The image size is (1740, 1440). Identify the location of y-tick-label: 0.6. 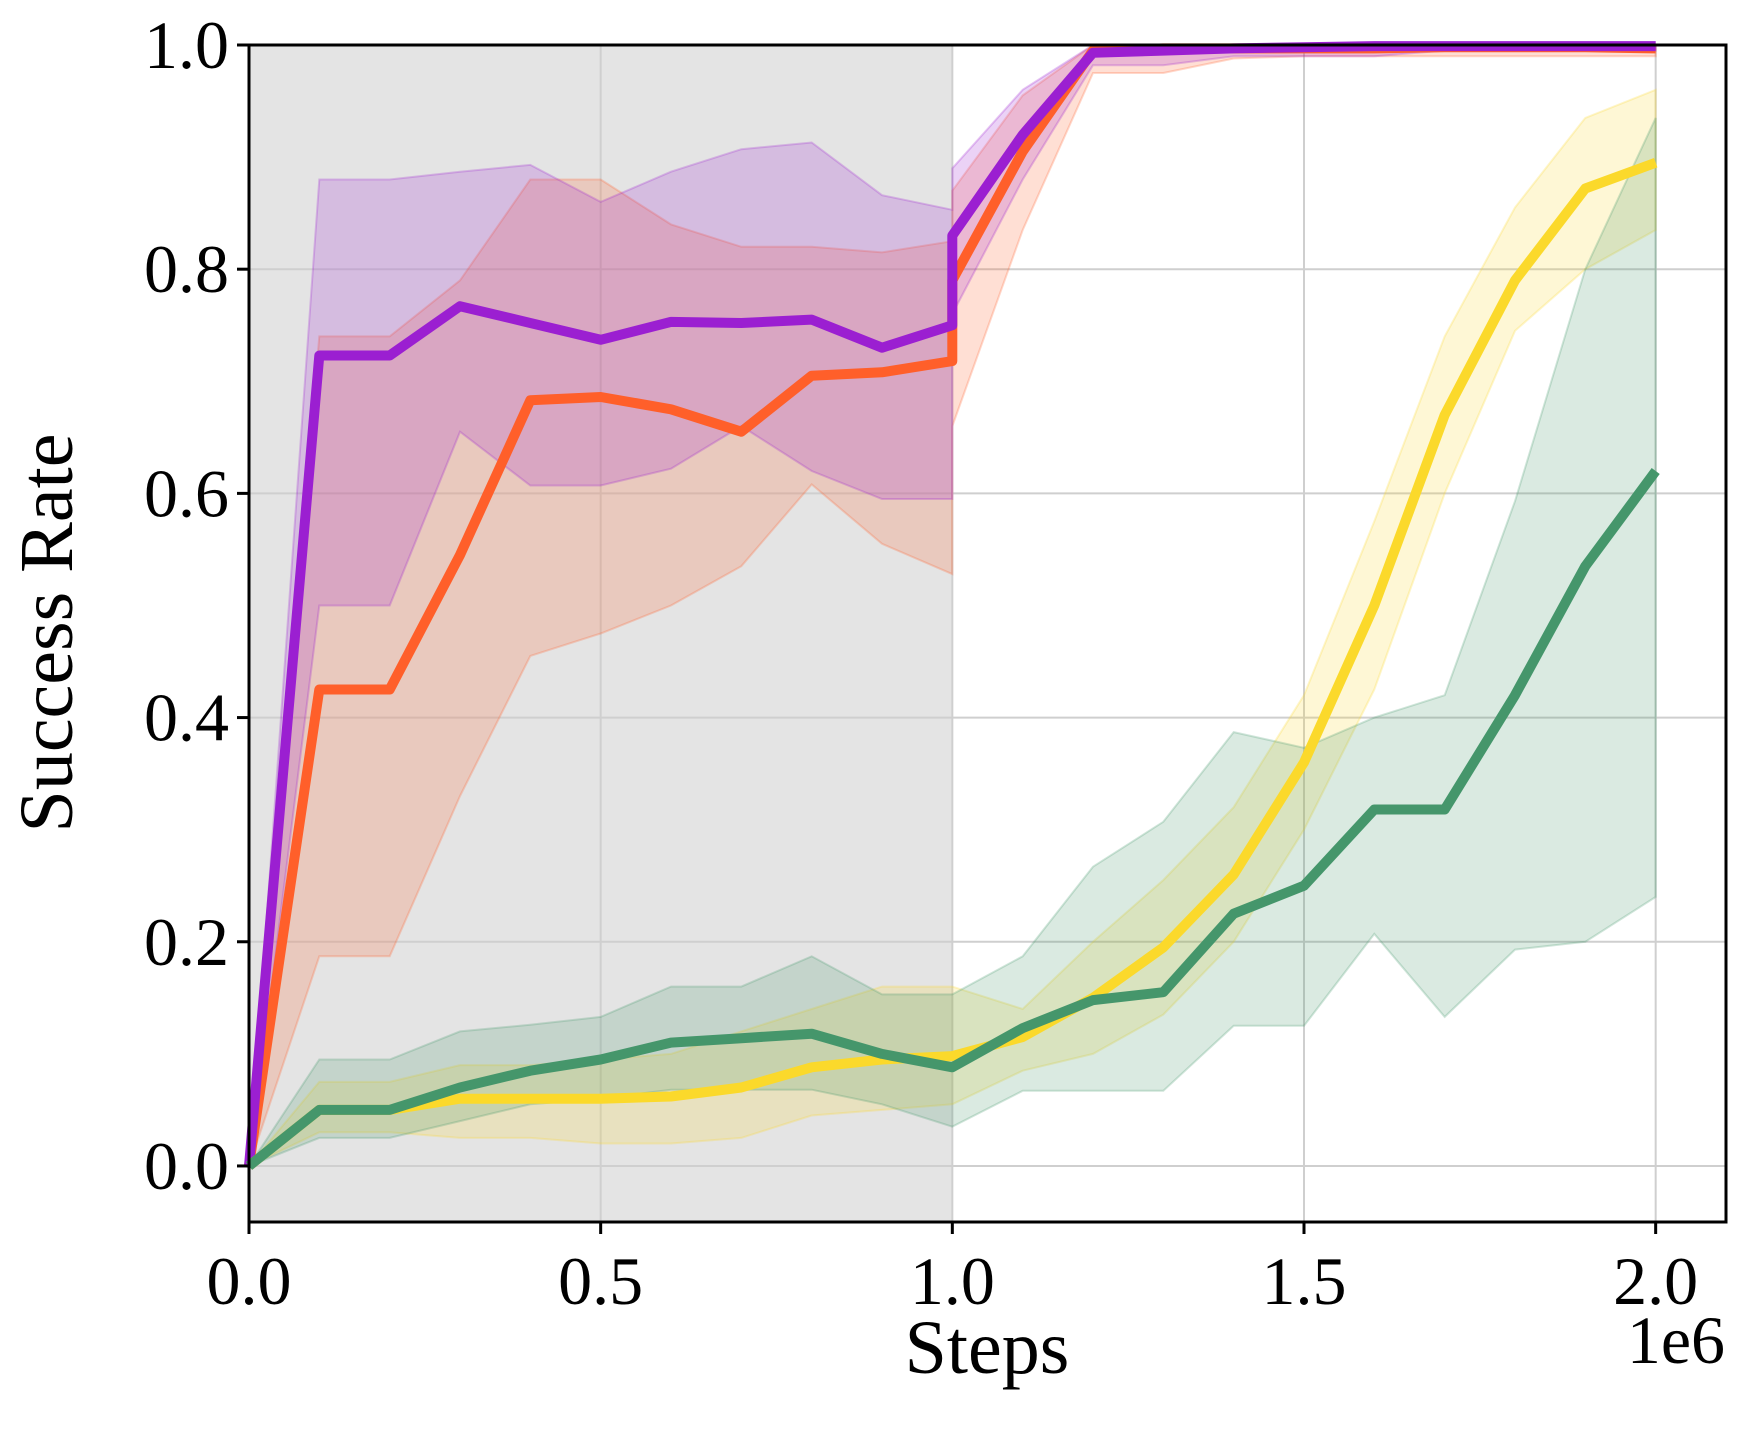
(186, 493).